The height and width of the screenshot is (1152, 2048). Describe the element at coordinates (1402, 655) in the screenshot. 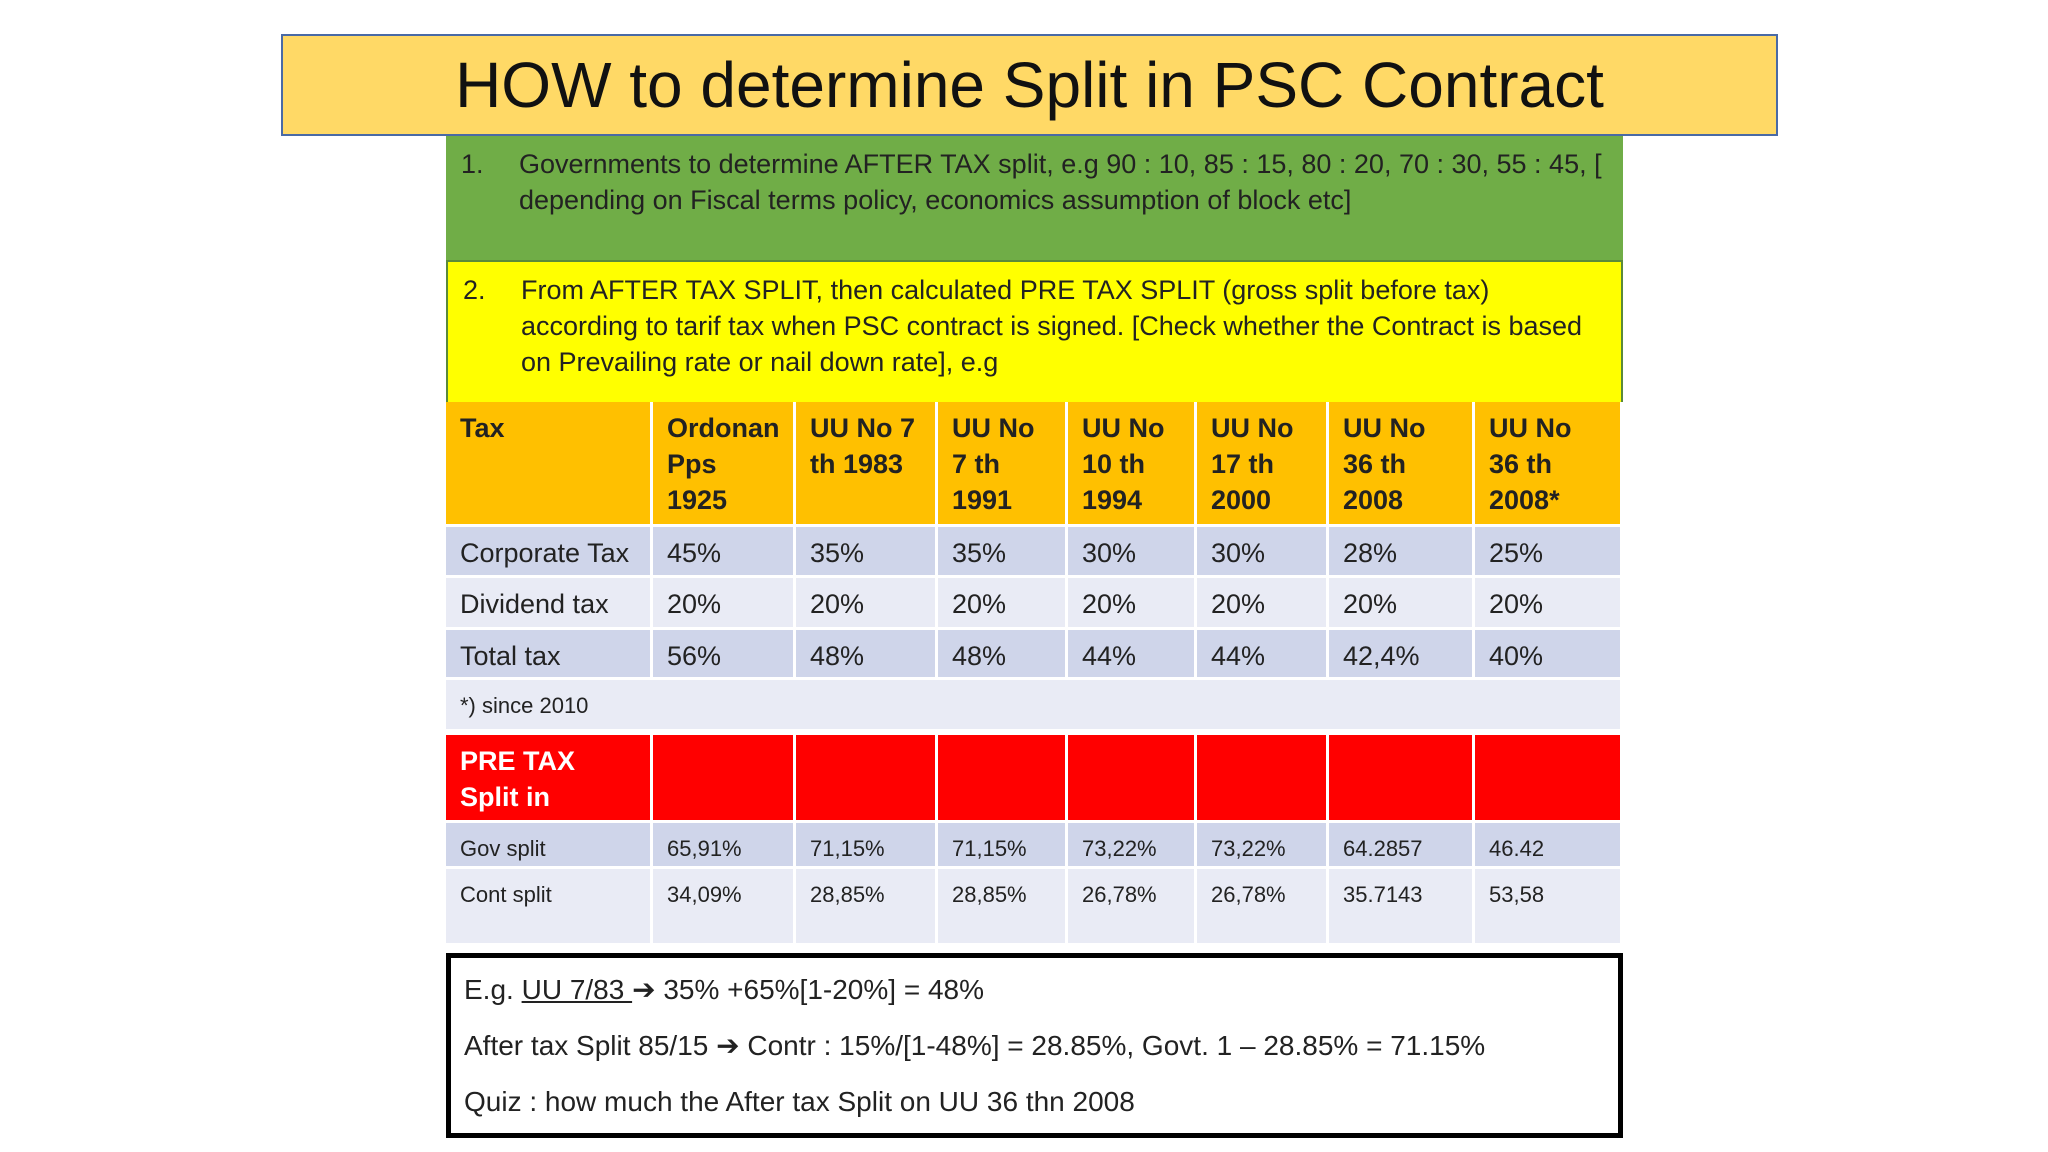

I see `table-cell: 42,4%` at that location.